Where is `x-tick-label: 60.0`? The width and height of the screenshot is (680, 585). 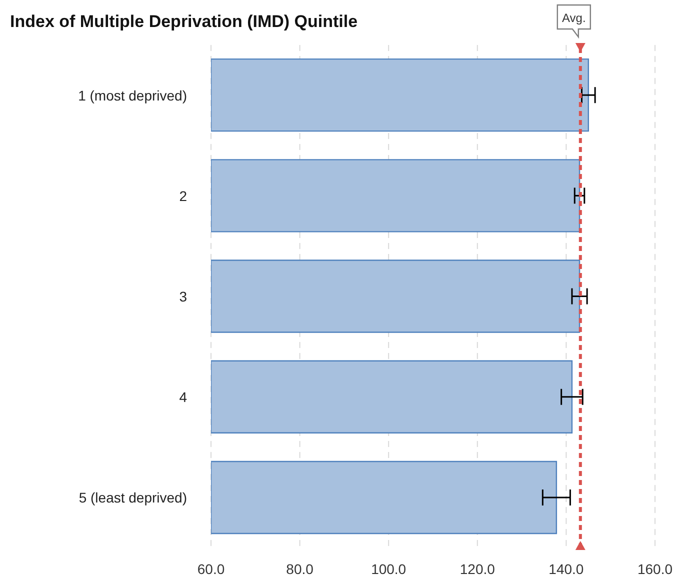
x-tick-label: 60.0 is located at coordinates (211, 568).